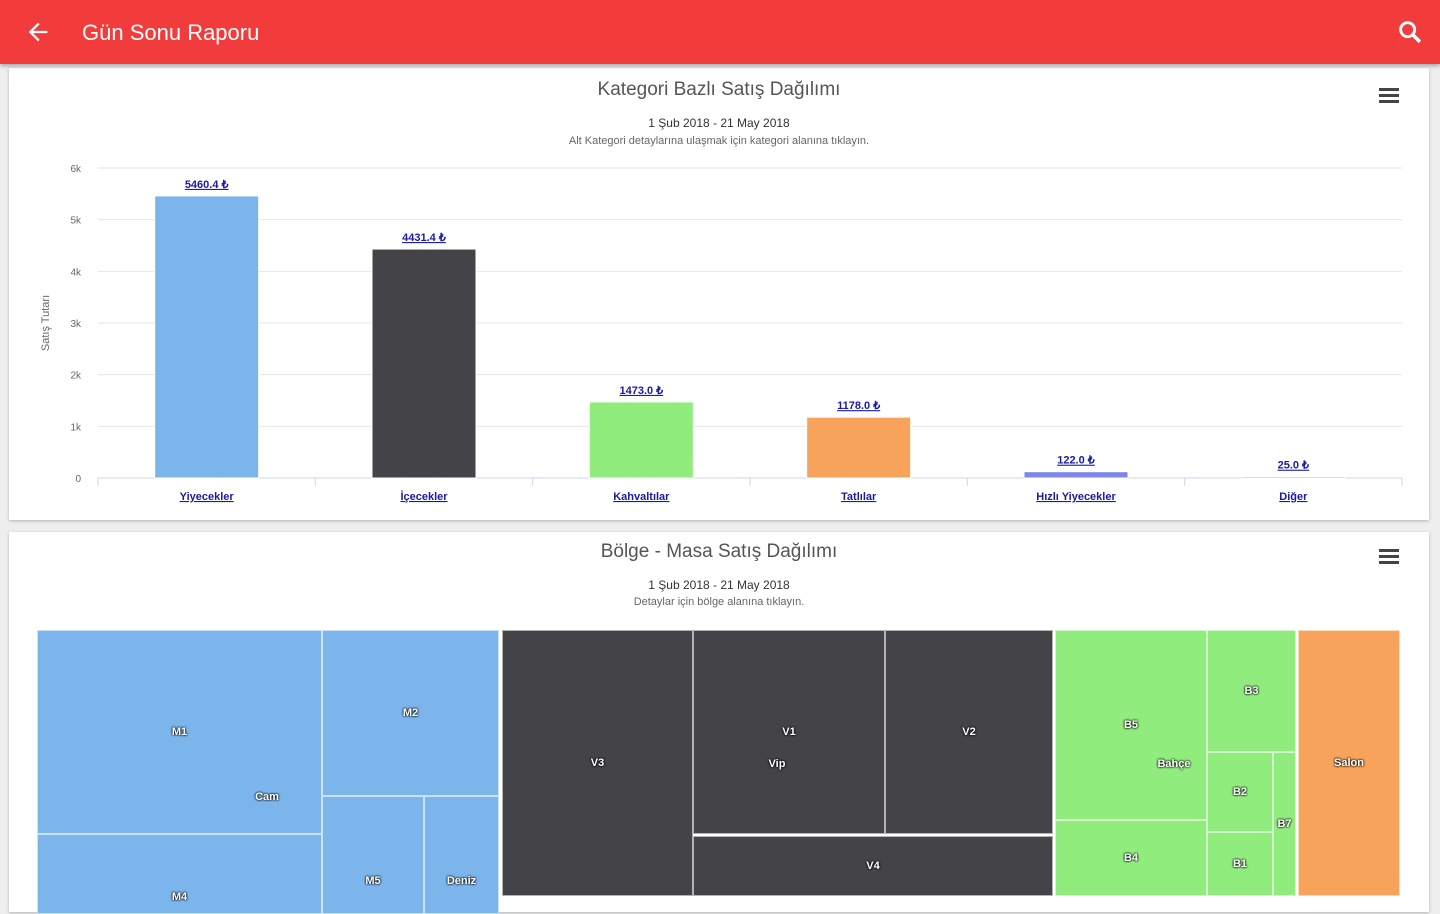 The height and width of the screenshot is (914, 1440). Describe the element at coordinates (46, 323) in the screenshot. I see `y-axis-title: Satış Tutarı` at that location.